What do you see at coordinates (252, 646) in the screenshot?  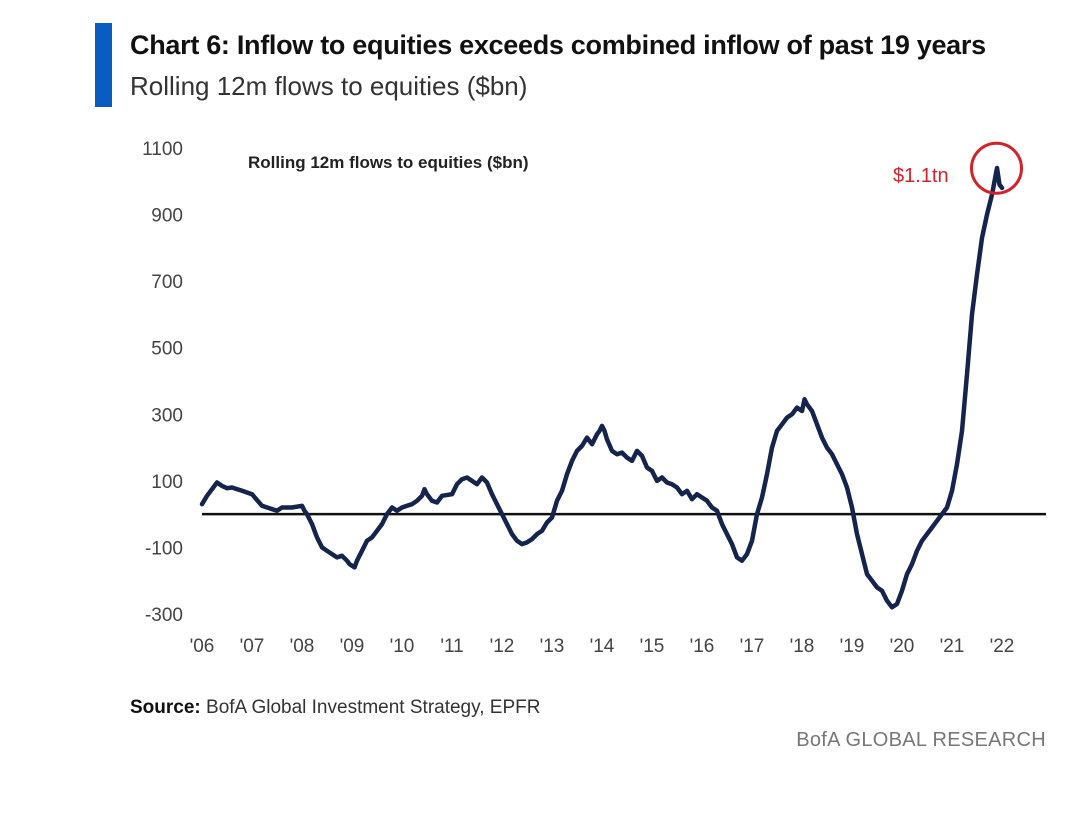 I see `x-tick-label: '07` at bounding box center [252, 646].